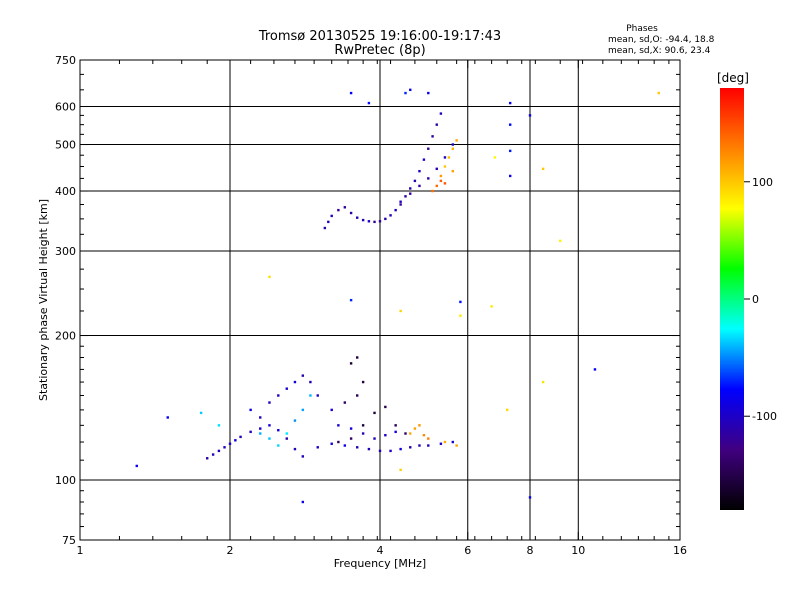 This screenshot has width=800, height=600. Describe the element at coordinates (530, 550) in the screenshot. I see `x-tick-label: 8` at that location.